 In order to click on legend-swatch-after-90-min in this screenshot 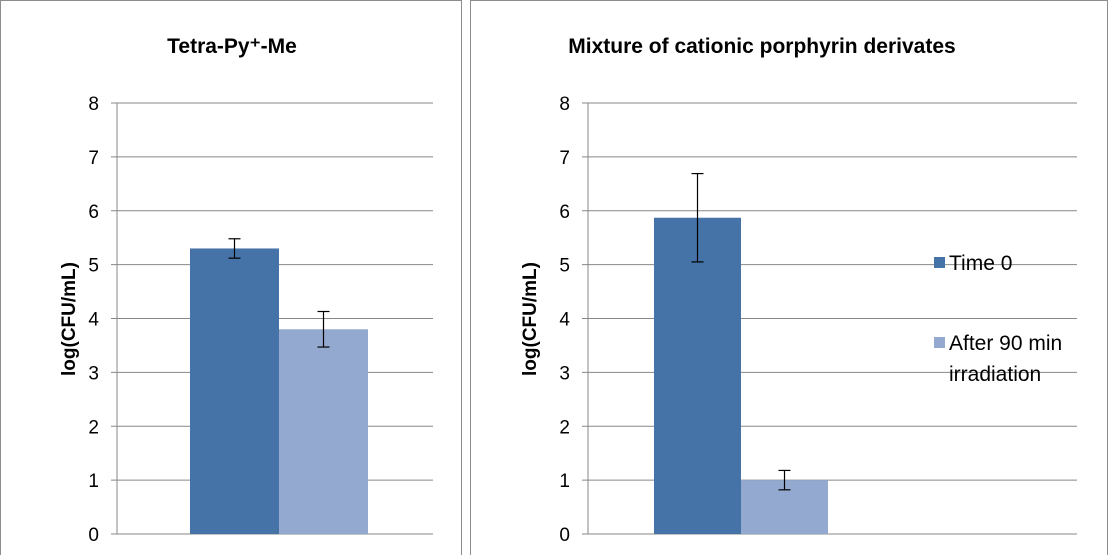, I will do `click(939, 342)`.